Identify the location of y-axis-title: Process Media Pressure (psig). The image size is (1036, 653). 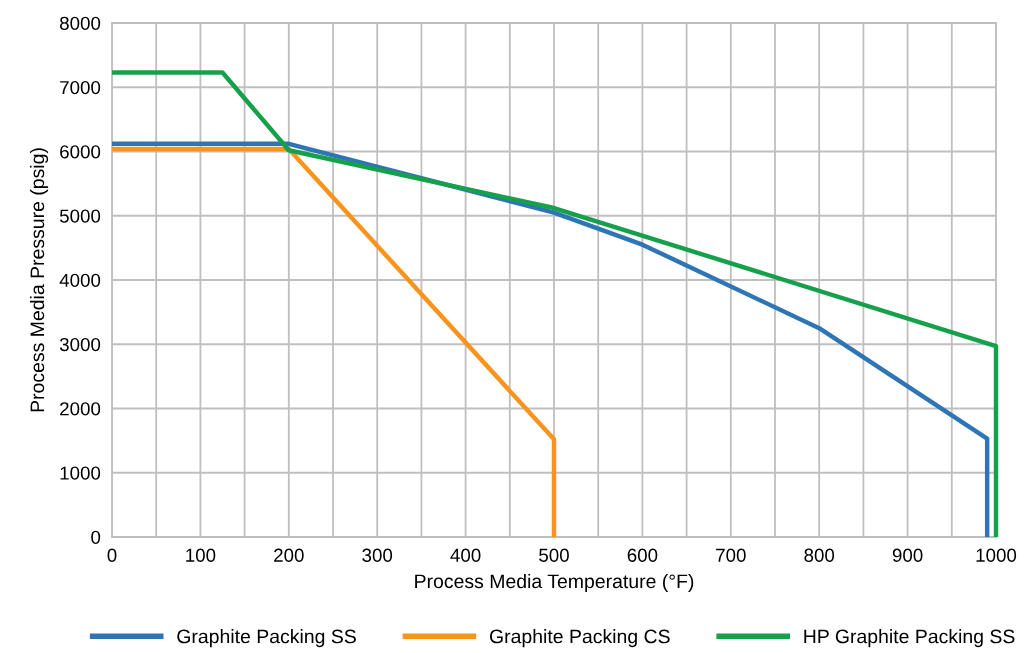
(39, 280).